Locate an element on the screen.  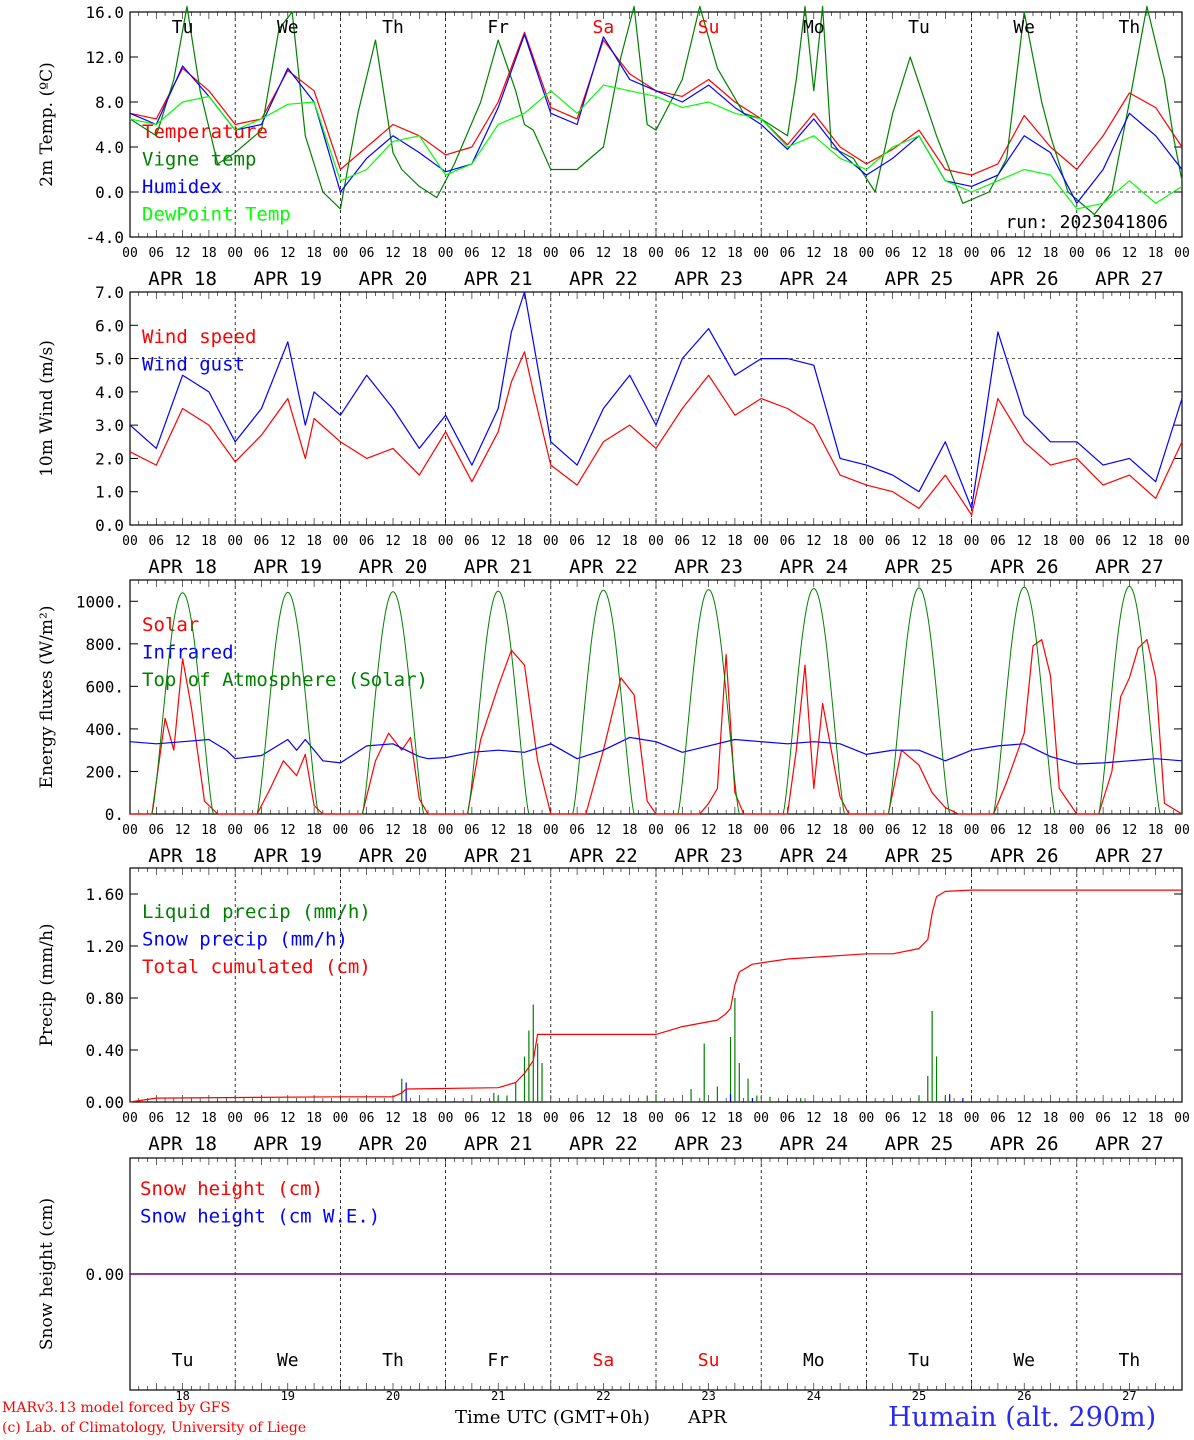
legend-series-top-of-atmosphere-solar: Top of Atmosphere (Solar) is located at coordinates (285, 680).